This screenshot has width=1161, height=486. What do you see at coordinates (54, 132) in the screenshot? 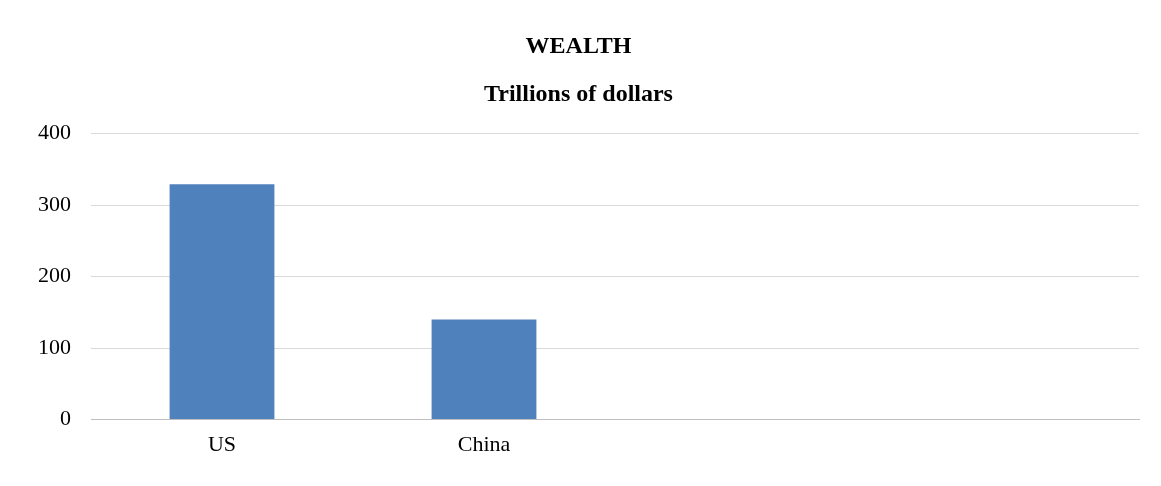
I see `y-tick-label: 400` at bounding box center [54, 132].